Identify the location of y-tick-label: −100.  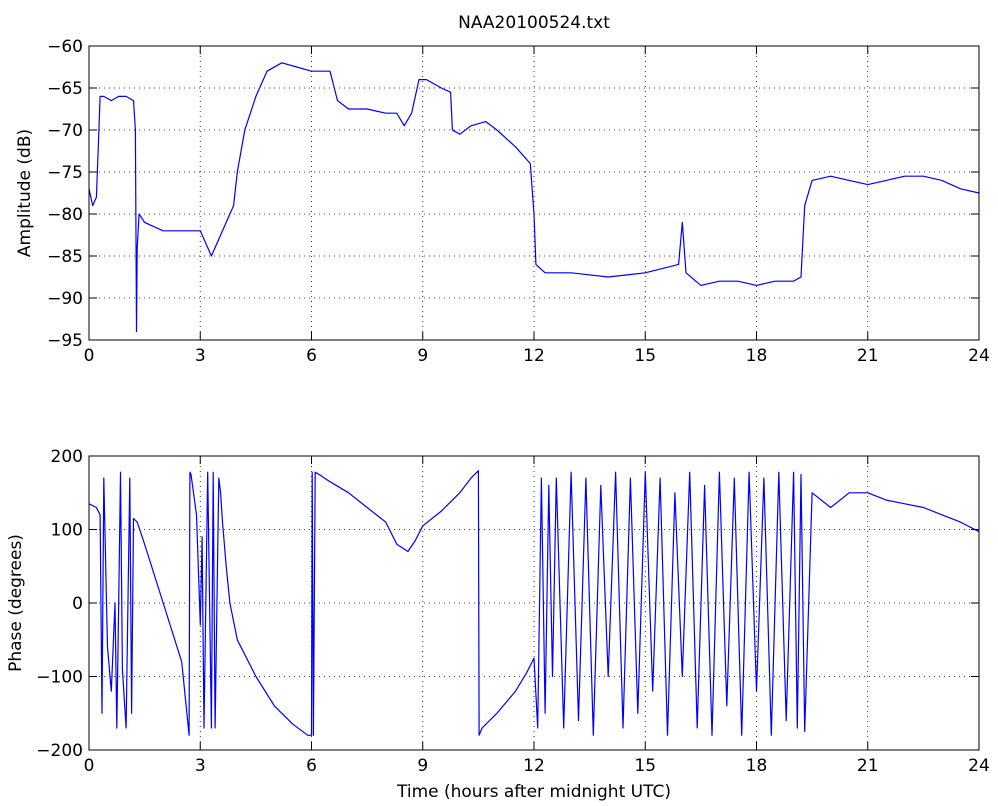
(59, 678).